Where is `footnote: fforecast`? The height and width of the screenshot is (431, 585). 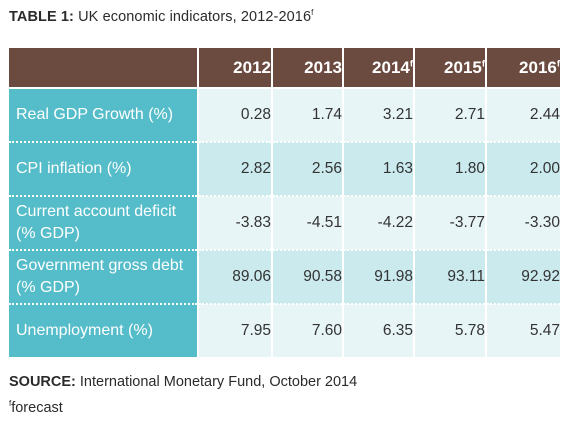
footnote: fforecast is located at coordinates (36, 408).